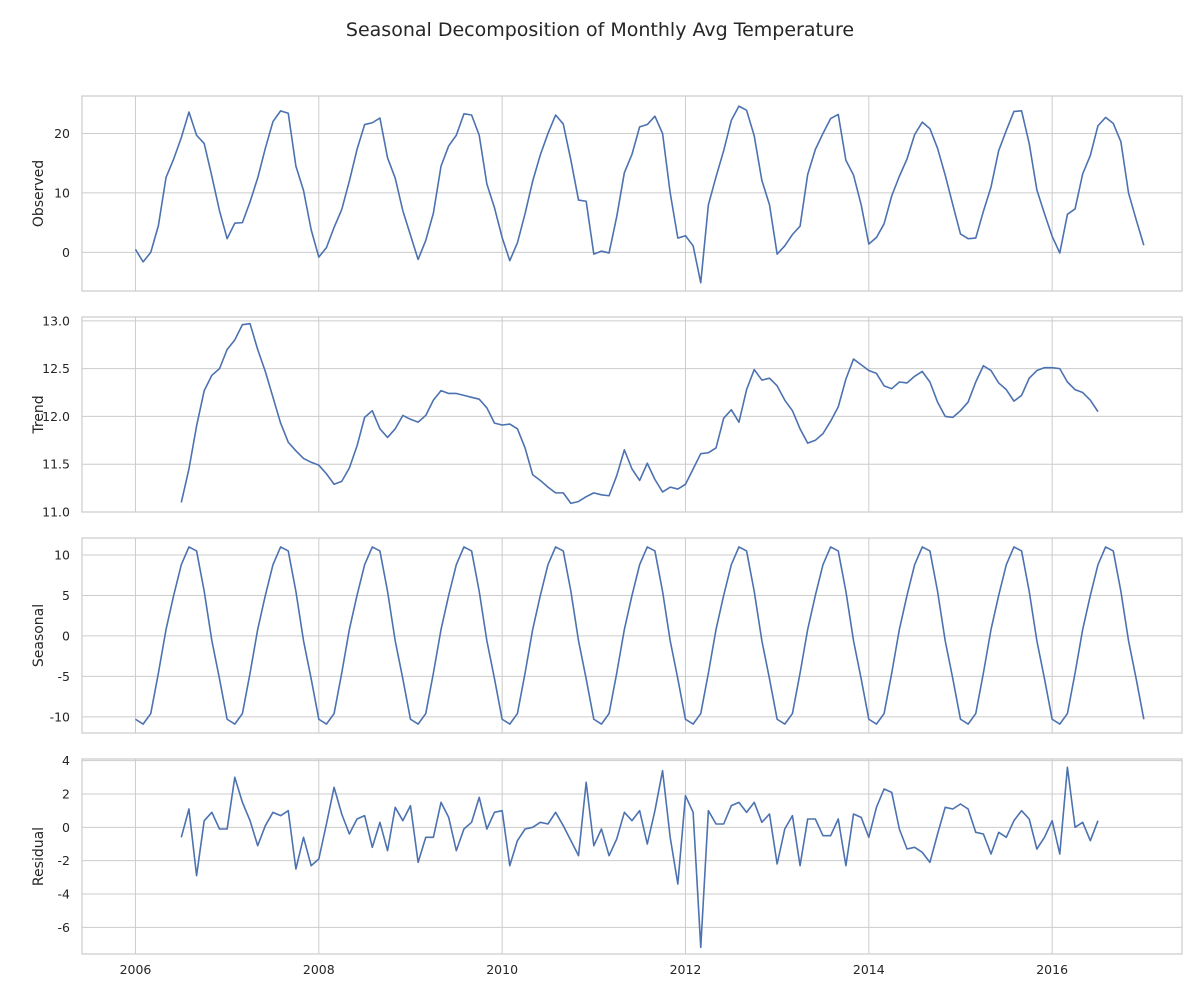 The image size is (1200, 1000). Describe the element at coordinates (319, 969) in the screenshot. I see `xtick-label: 2008` at that location.